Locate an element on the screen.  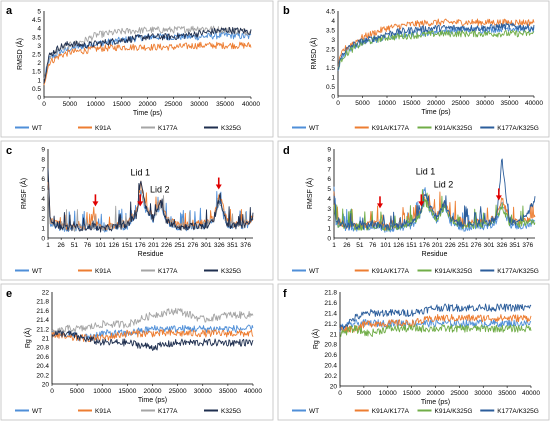
y-tick-label: 6 is located at coordinates (43, 179).